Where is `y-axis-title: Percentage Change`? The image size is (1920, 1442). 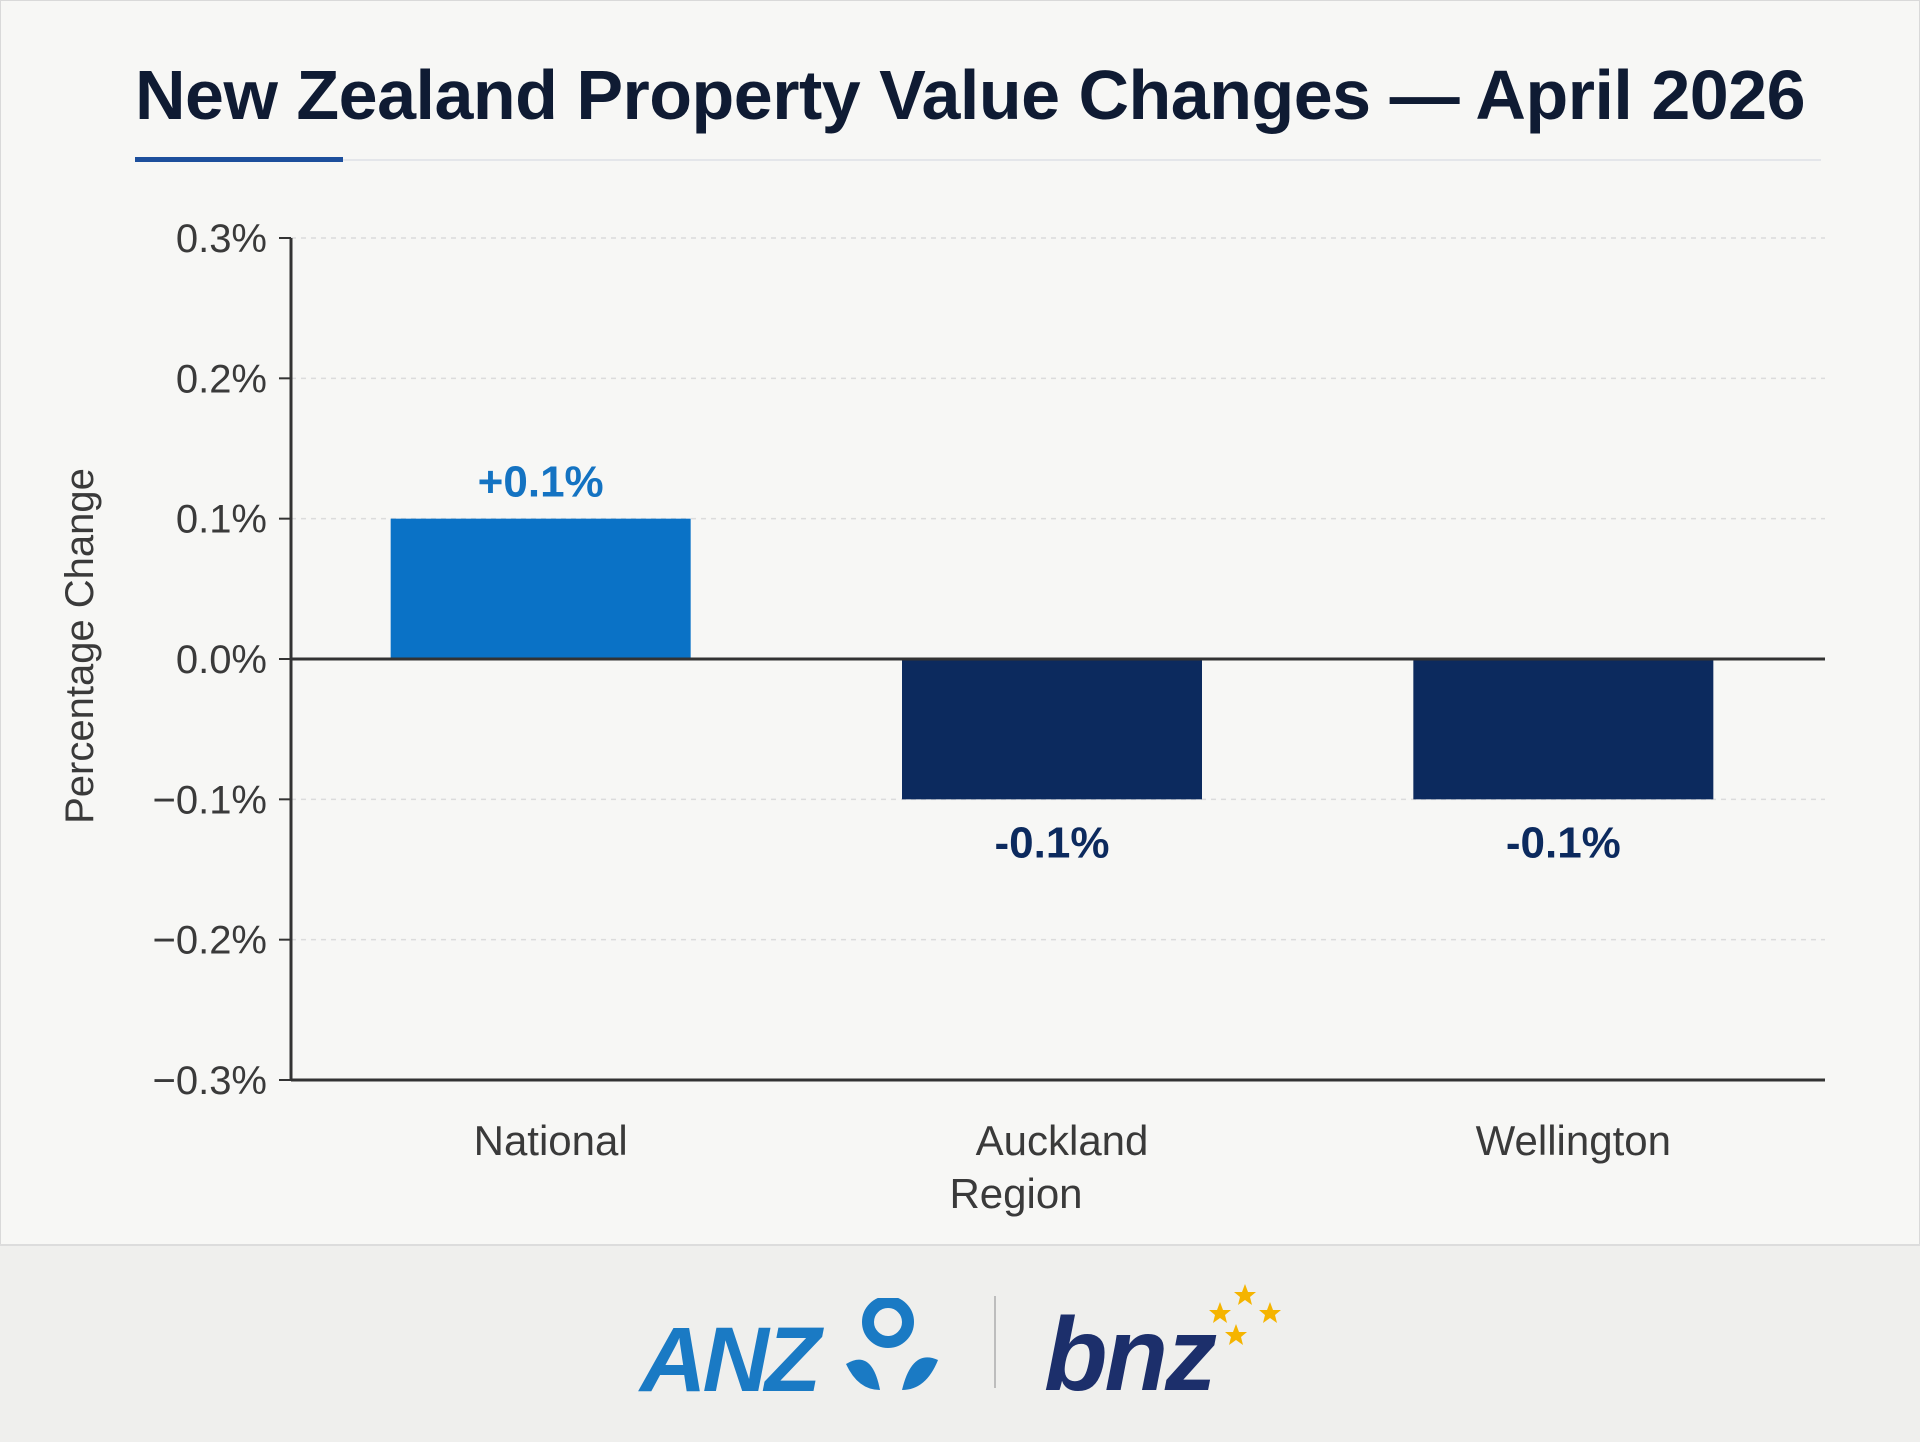 y-axis-title: Percentage Change is located at coordinates (80, 646).